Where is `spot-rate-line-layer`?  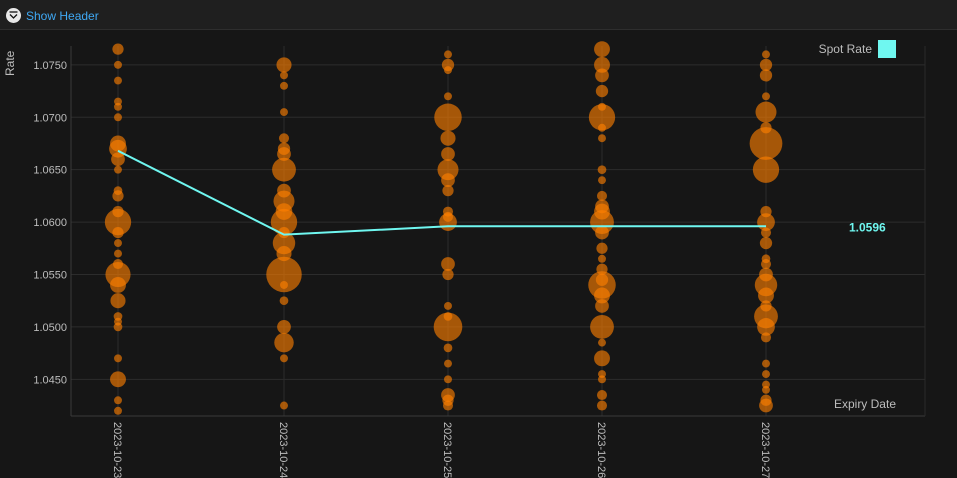
spot-rate-line-layer is located at coordinates (441, 192).